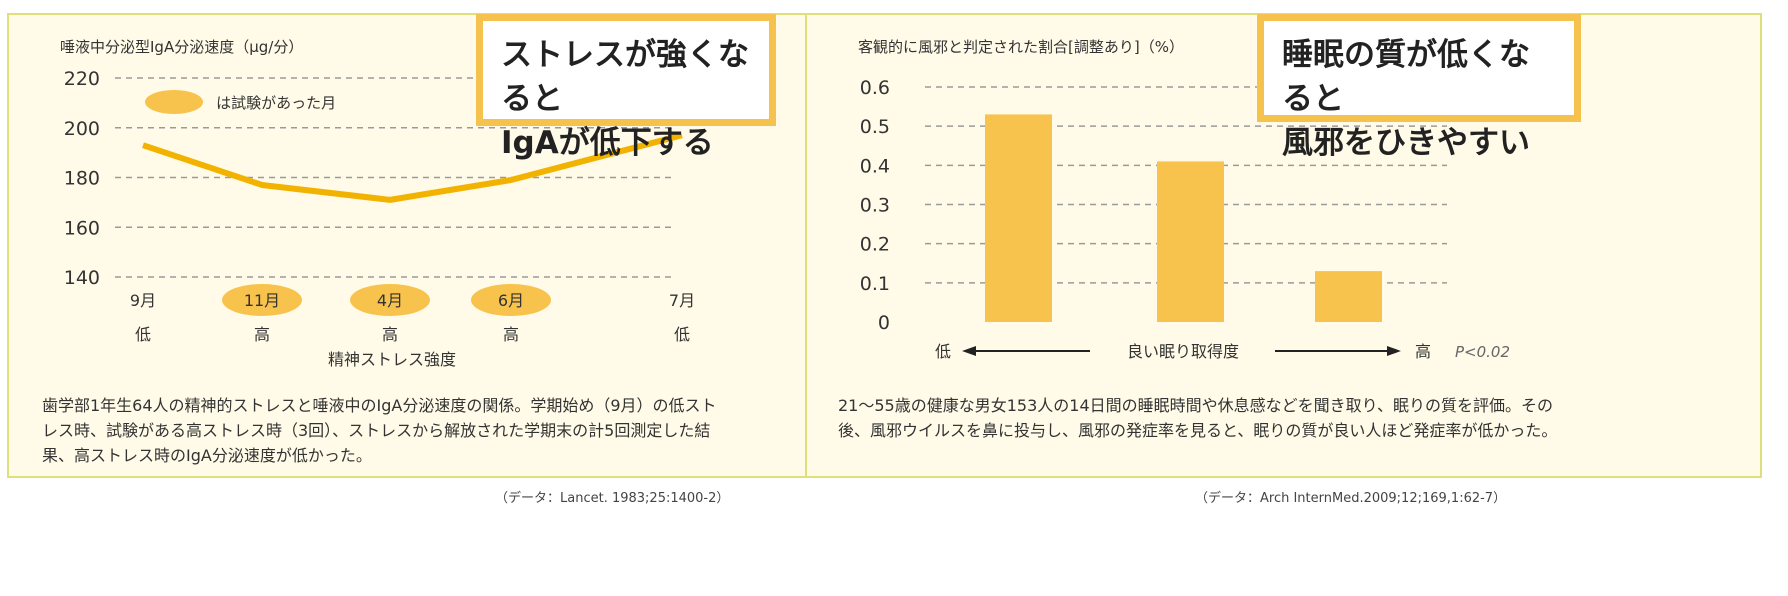 The image size is (1788, 596). I want to click on x-tick-label: 9月, so click(143, 300).